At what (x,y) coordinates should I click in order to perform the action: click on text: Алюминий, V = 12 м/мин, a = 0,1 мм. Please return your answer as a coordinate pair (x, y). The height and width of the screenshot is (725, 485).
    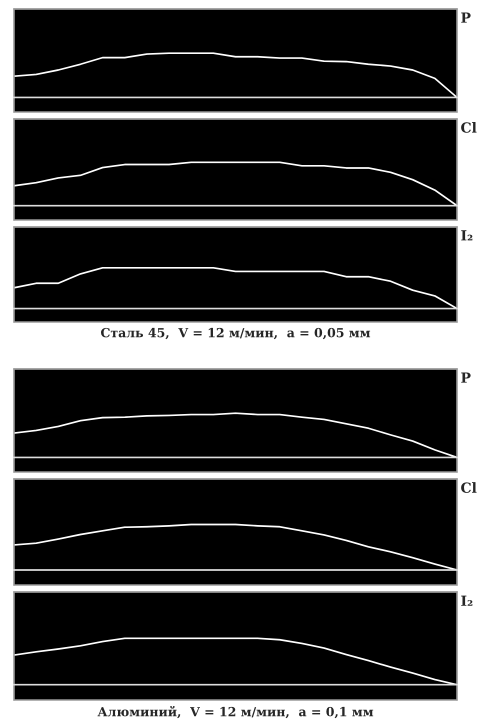
    Looking at the image, I should click on (236, 712).